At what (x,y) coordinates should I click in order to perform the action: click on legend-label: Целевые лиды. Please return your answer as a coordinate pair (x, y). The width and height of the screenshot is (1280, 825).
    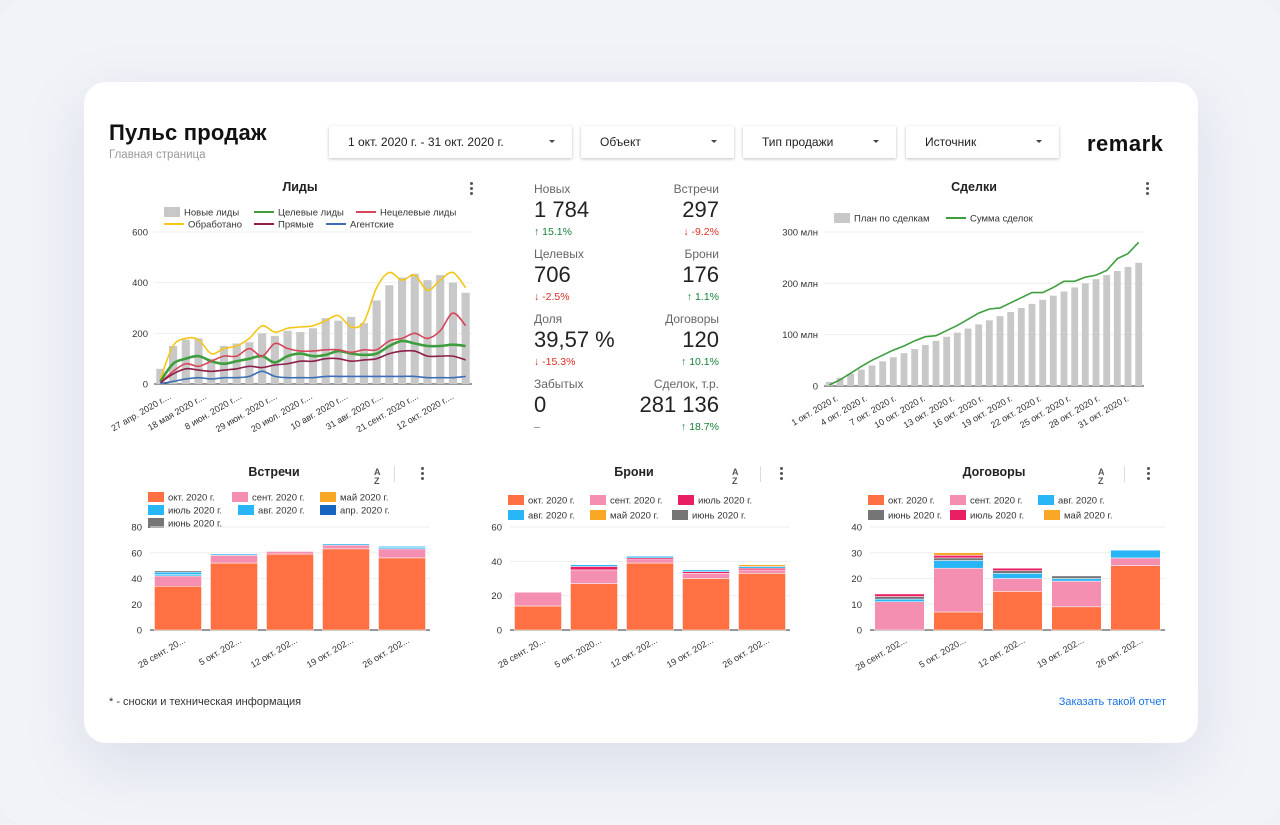
    Looking at the image, I should click on (311, 213).